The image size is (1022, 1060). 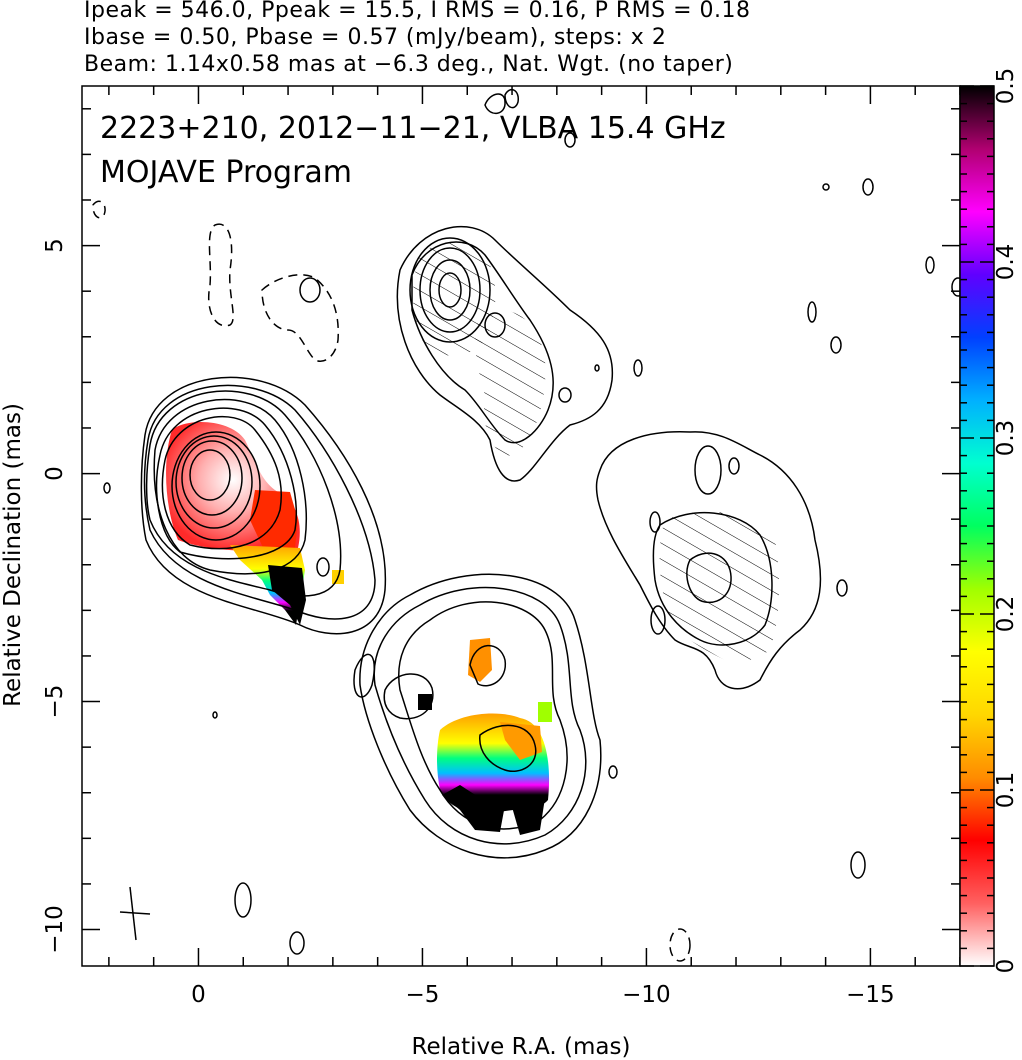 I want to click on x-tick-label: −5, so click(x=422, y=995).